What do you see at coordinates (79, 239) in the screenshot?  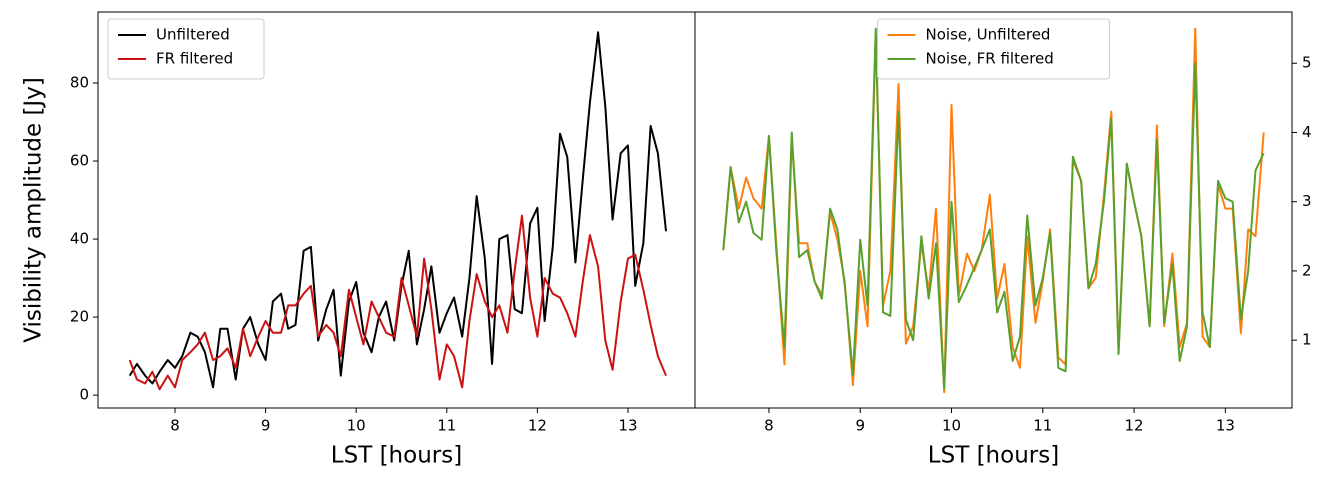 I see `y-tick-label: 40` at bounding box center [79, 239].